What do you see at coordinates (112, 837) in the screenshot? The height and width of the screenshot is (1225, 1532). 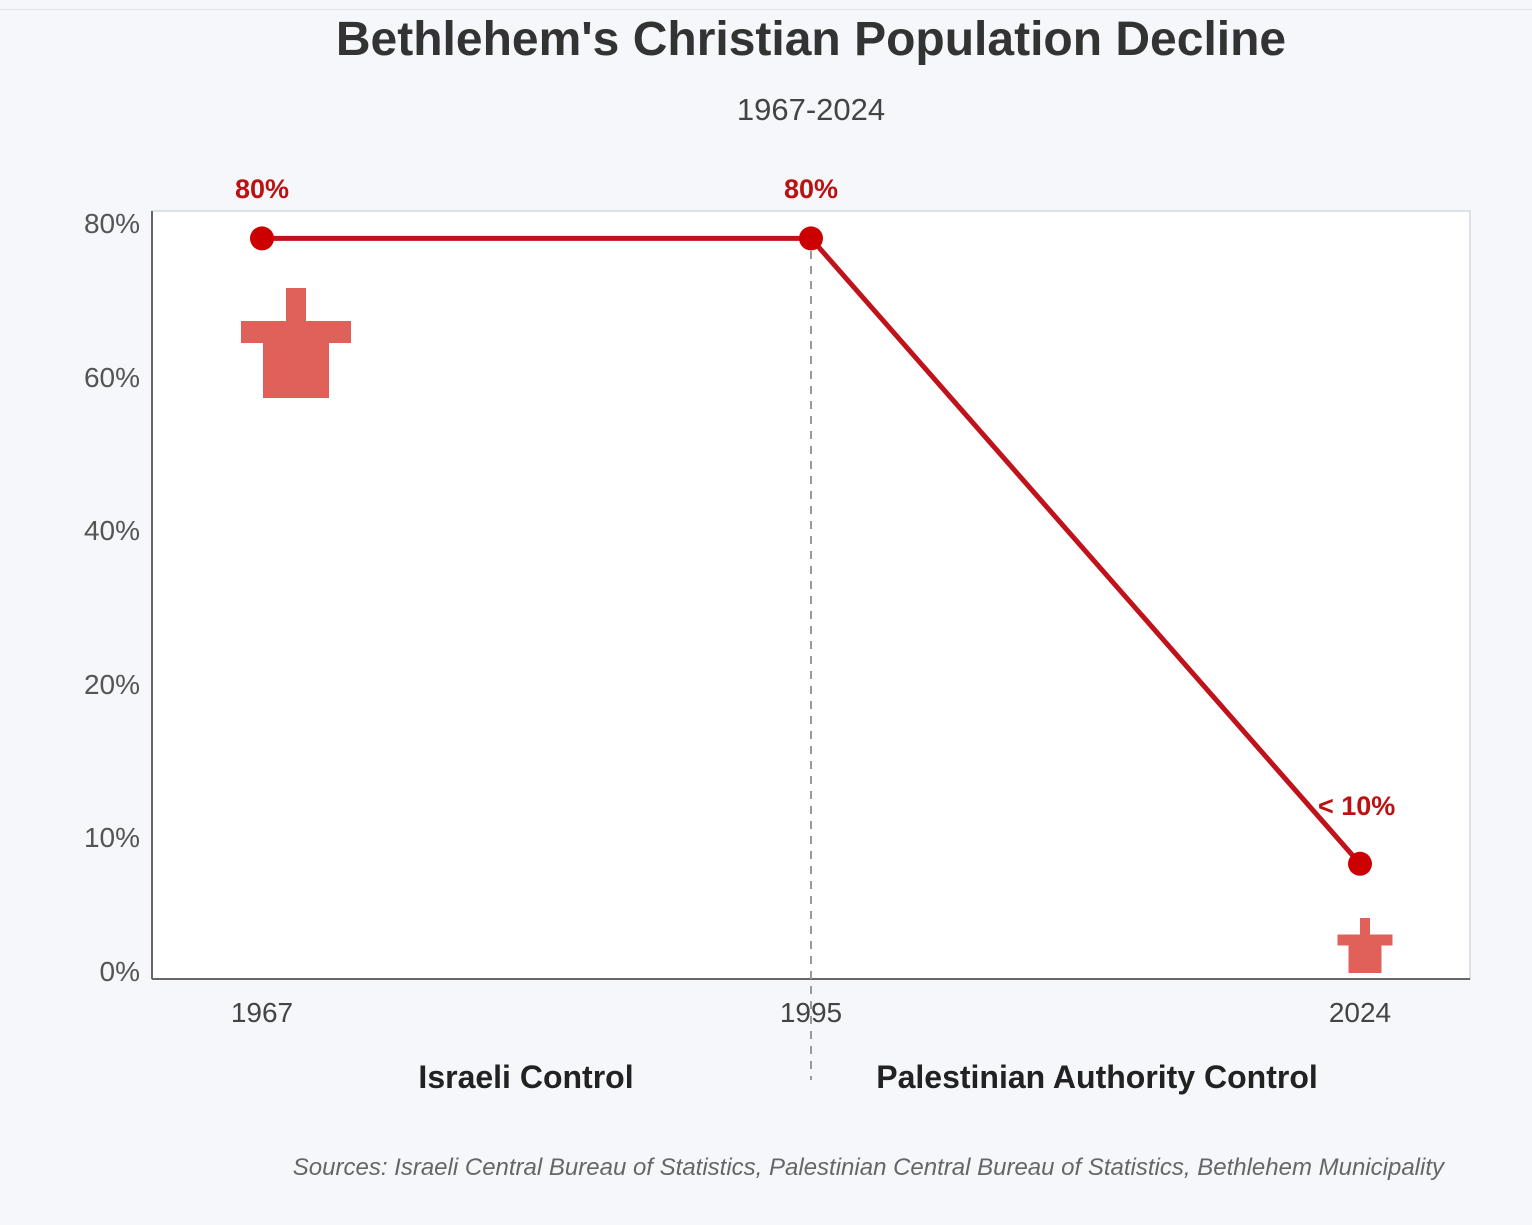 I see `y-tick-label: 10%` at bounding box center [112, 837].